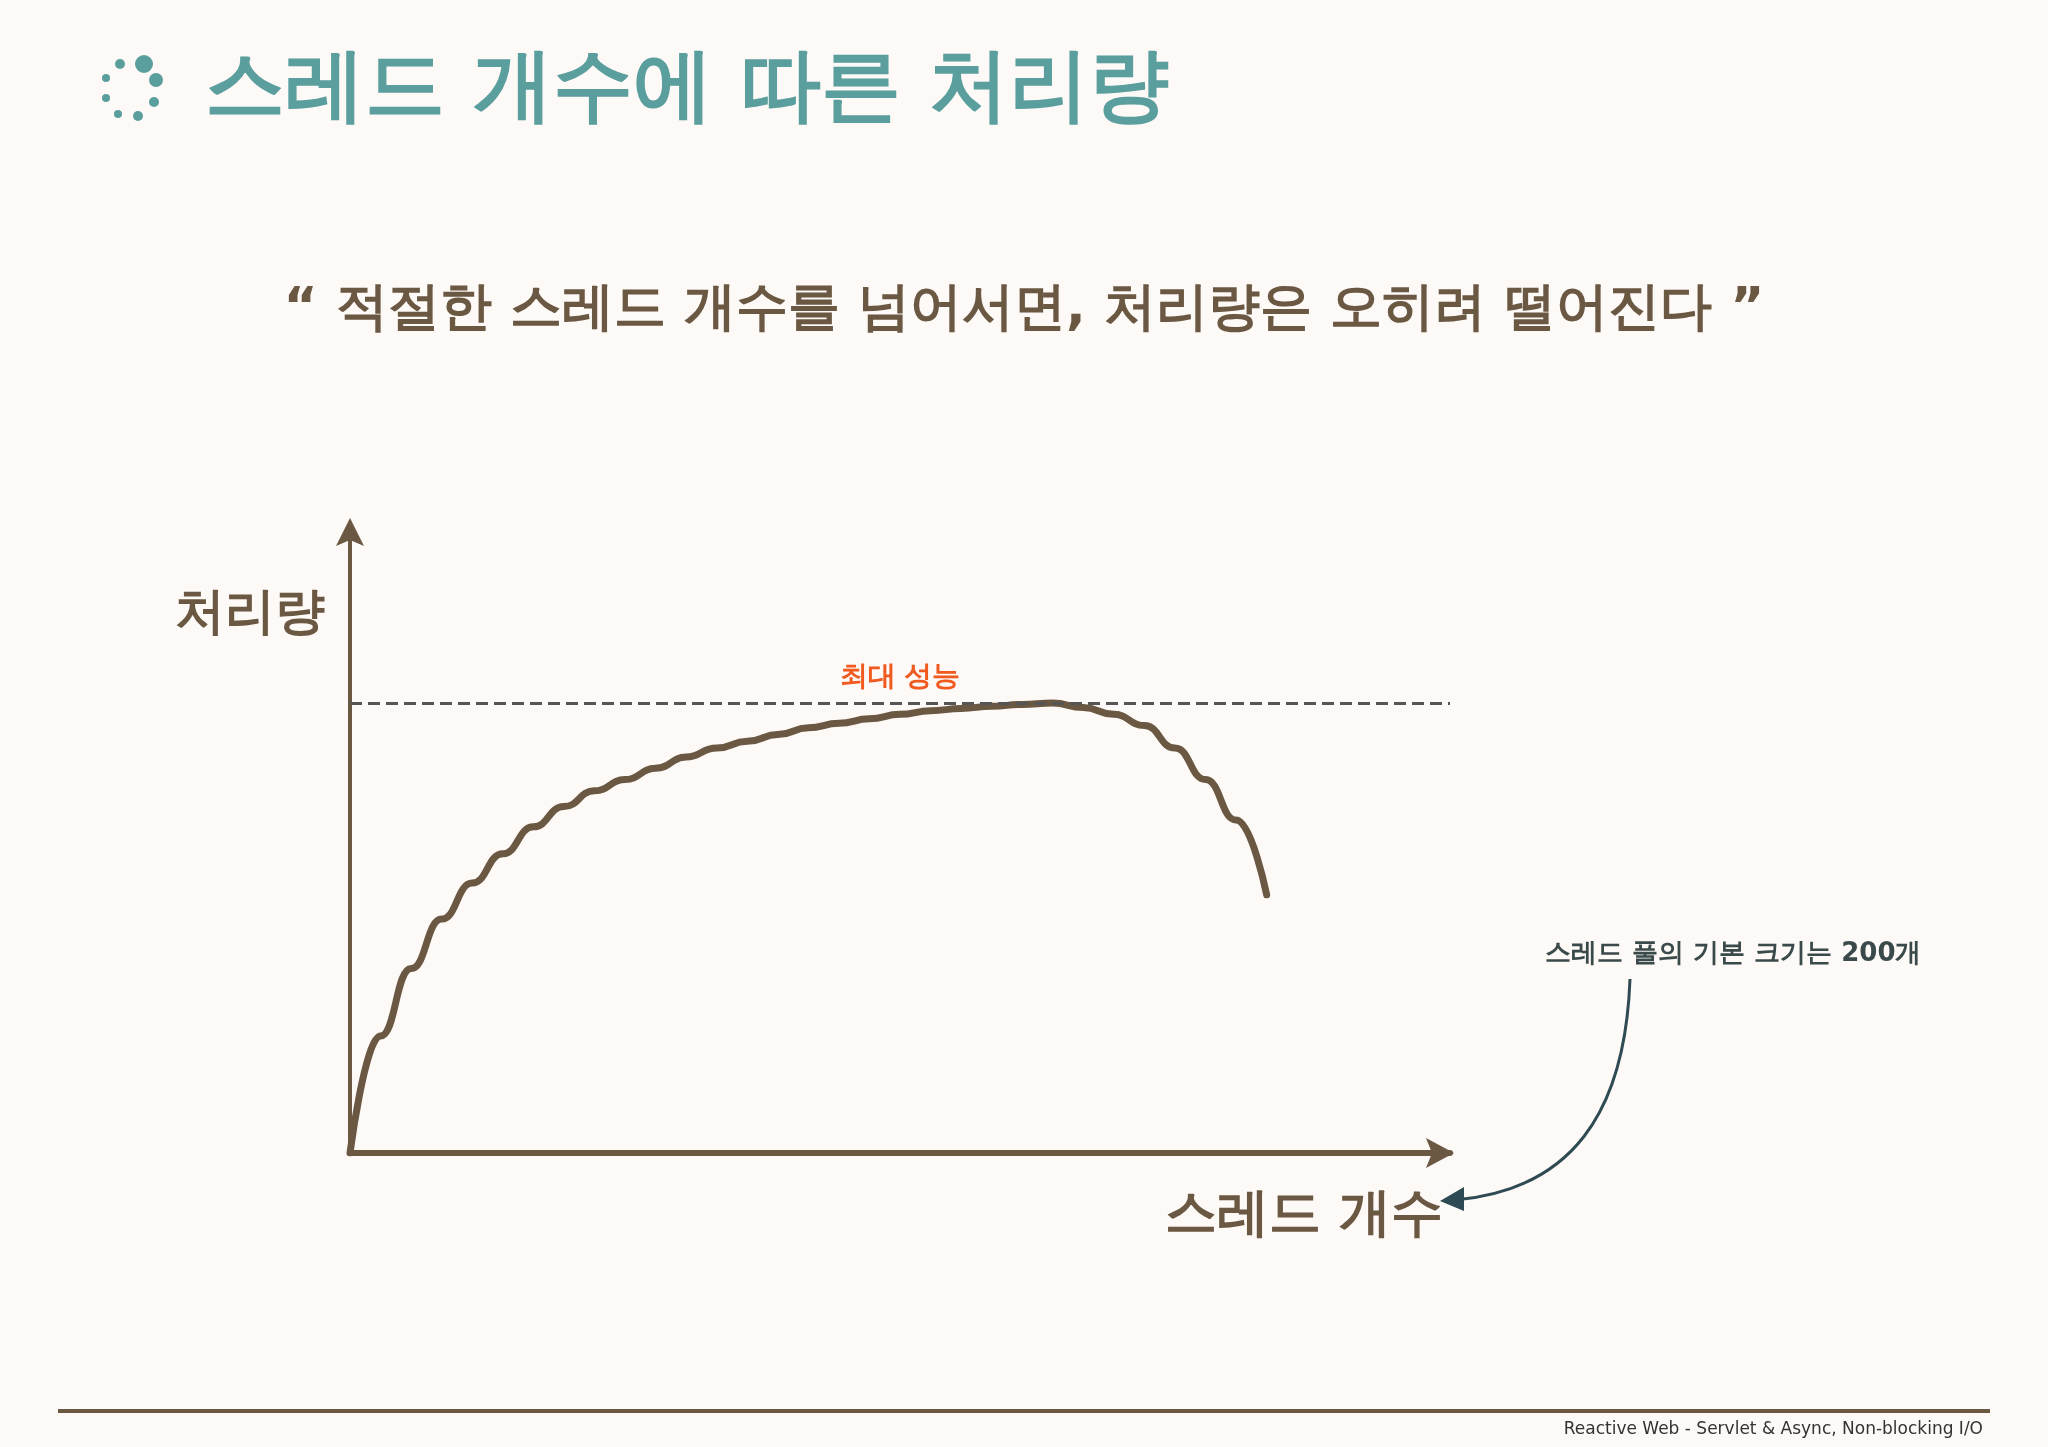 The width and height of the screenshot is (2048, 1447). What do you see at coordinates (900, 675) in the screenshot?
I see `ref-line-label: 최대 성능` at bounding box center [900, 675].